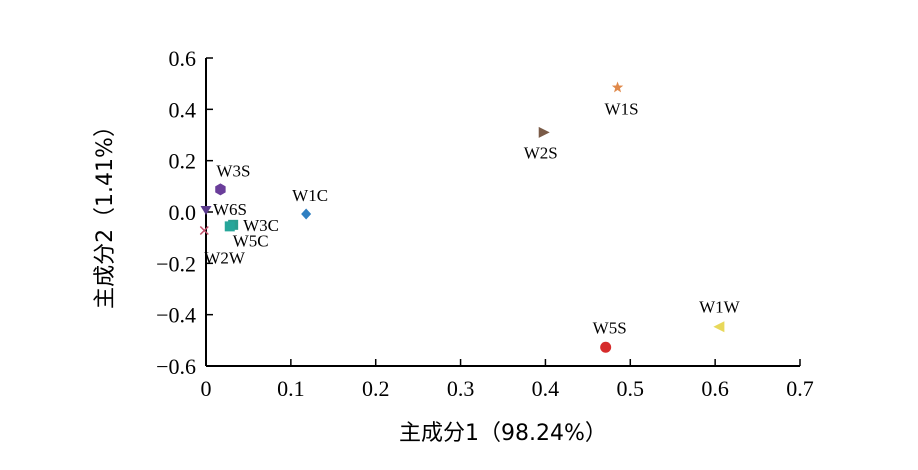 The height and width of the screenshot is (470, 918). I want to click on data-point-W2S, so click(544, 132).